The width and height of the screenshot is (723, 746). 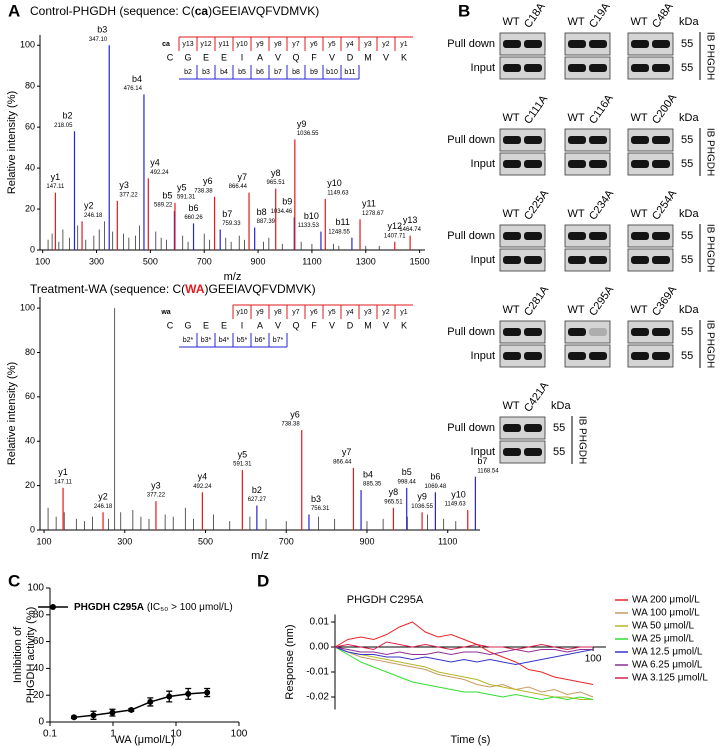 I want to click on y-ion-label: y1, so click(x=404, y=312).